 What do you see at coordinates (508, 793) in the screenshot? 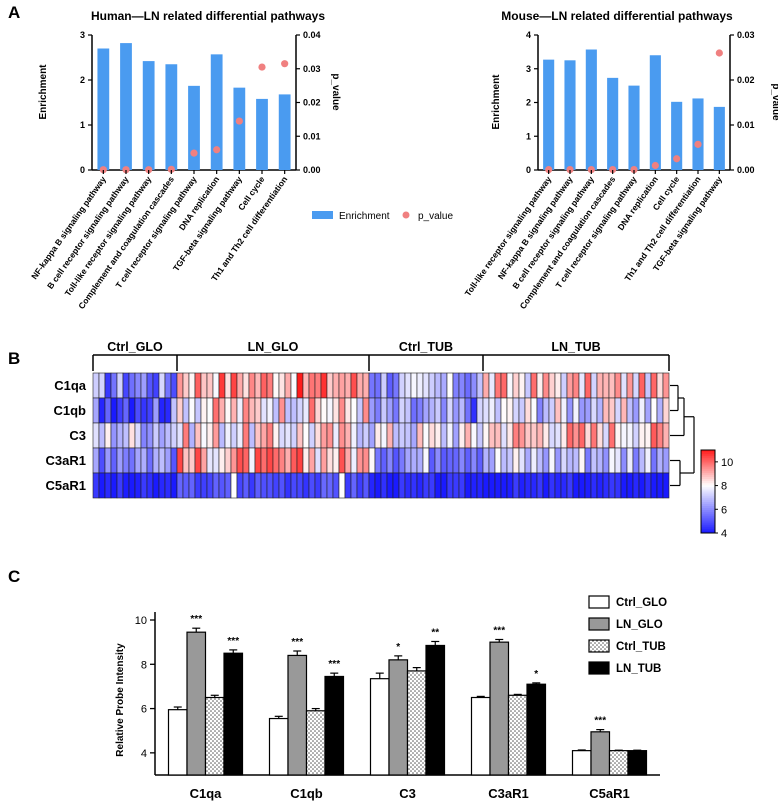
I see `bars-category-label: C3aR1` at bounding box center [508, 793].